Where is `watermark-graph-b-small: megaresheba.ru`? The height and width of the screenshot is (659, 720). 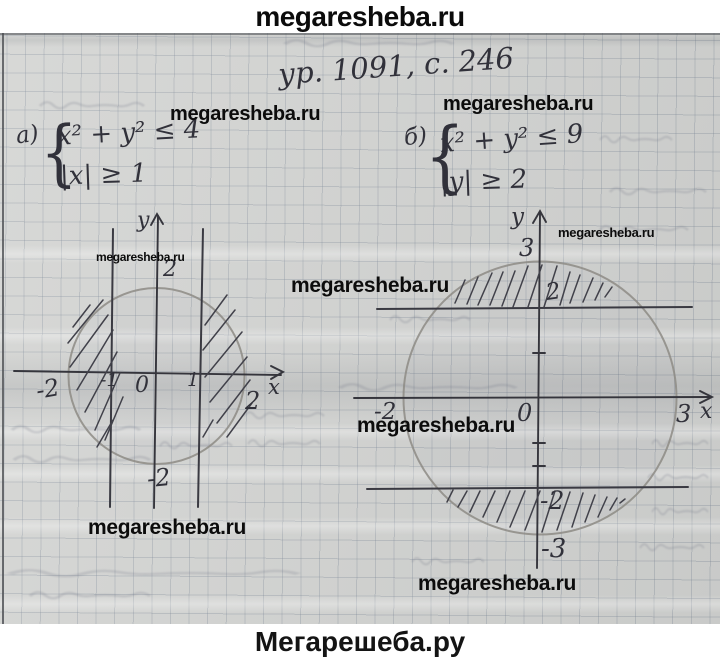
watermark-graph-b-small: megaresheba.ru is located at coordinates (606, 232).